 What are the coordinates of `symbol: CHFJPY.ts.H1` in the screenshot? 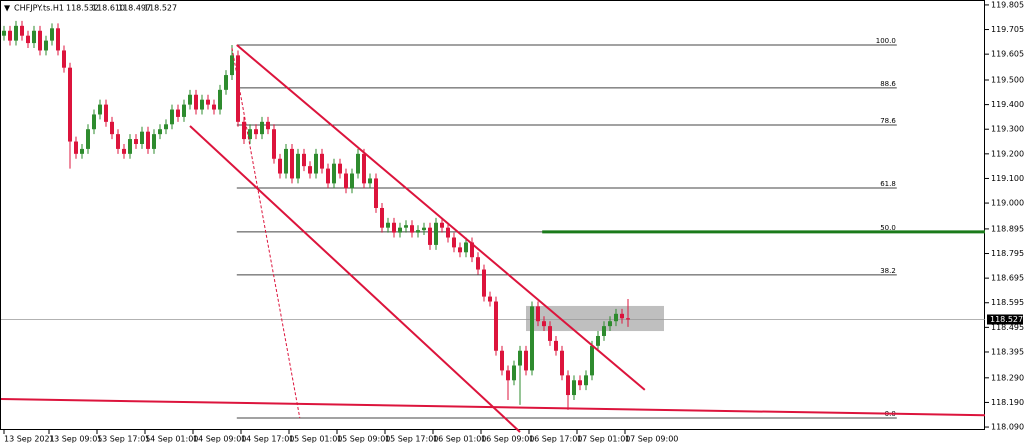 It's located at (39, 8).